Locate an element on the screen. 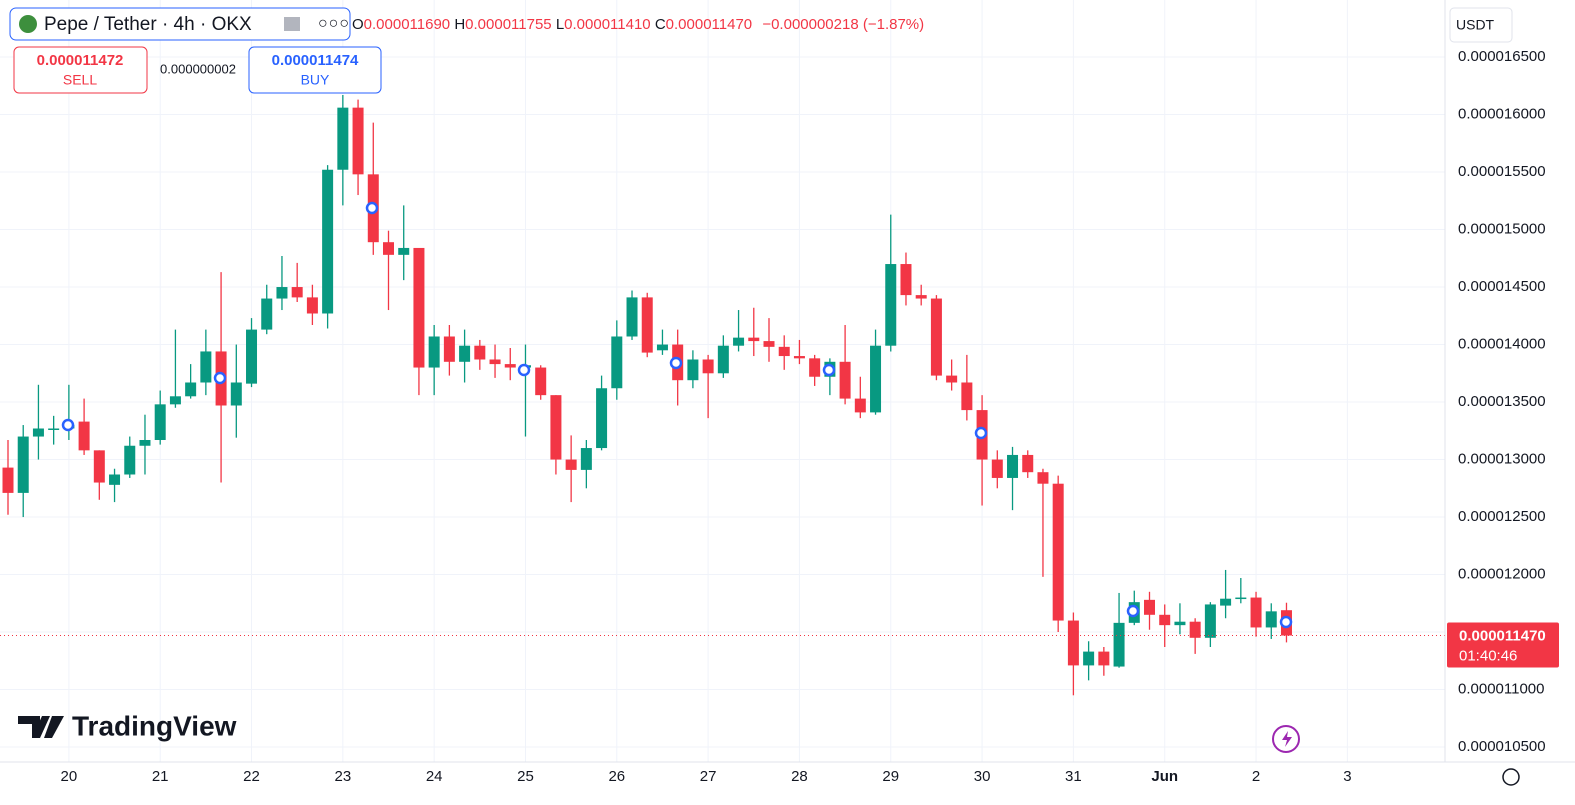  logo-icon is located at coordinates (34, 727).